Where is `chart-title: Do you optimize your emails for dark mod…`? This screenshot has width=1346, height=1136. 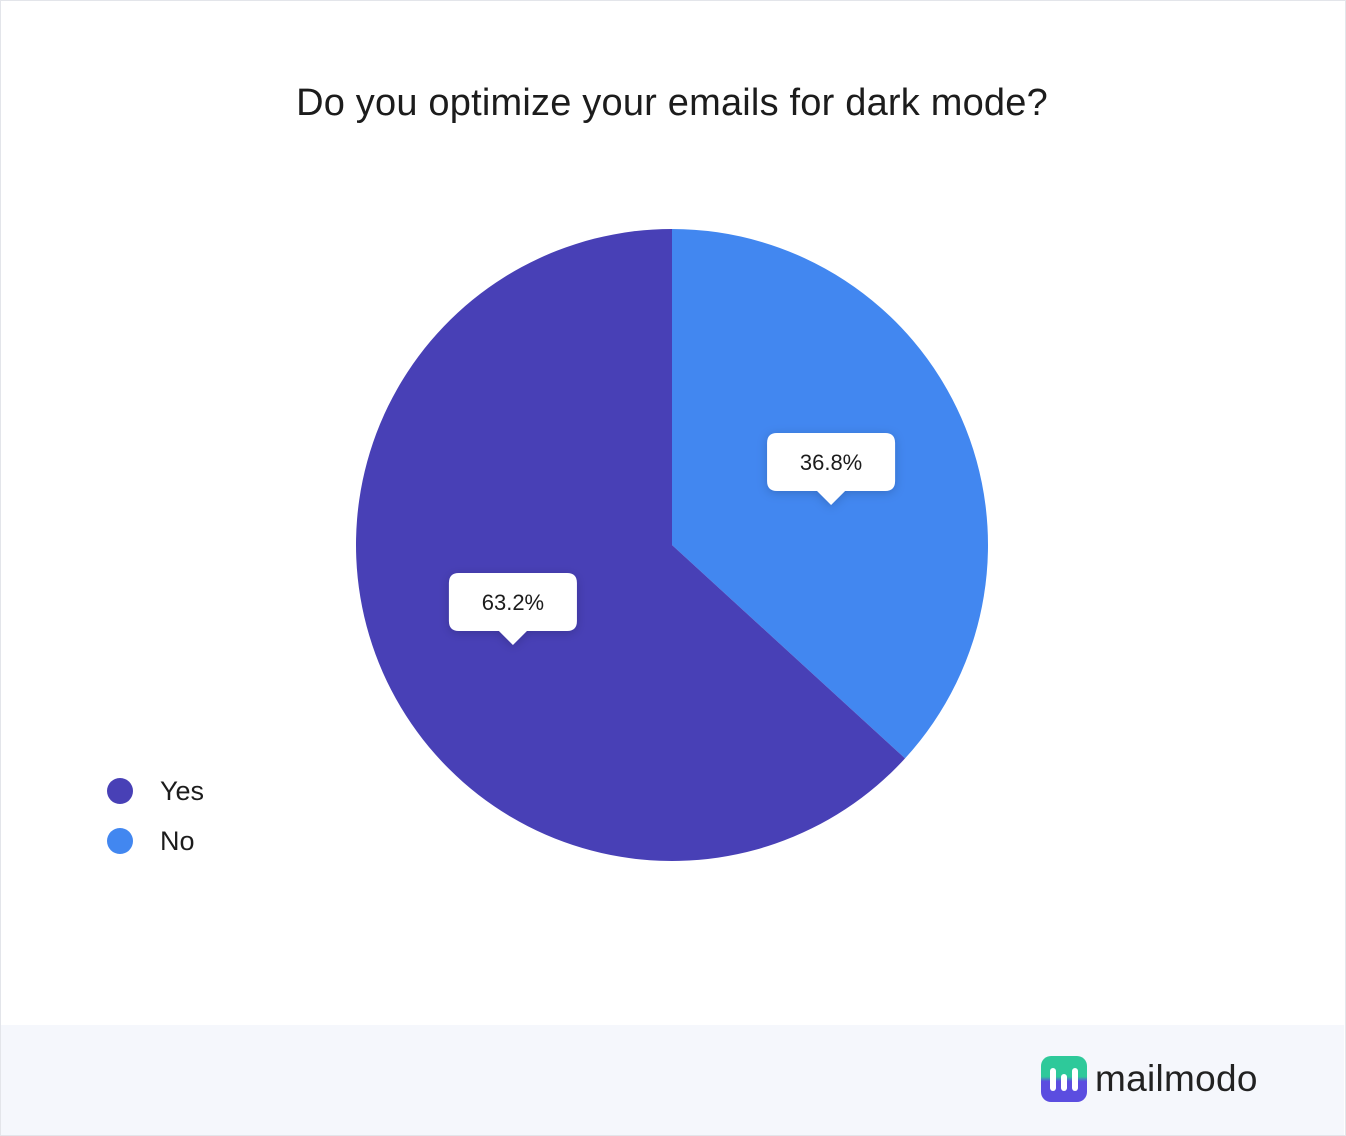 chart-title: Do you optimize your emails for dark mod… is located at coordinates (672, 103).